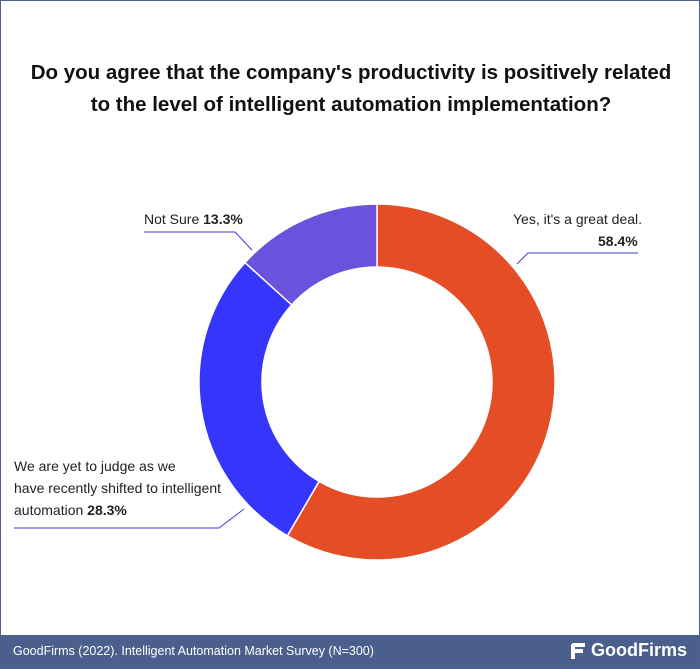 This screenshot has width=700, height=669. I want to click on brand-name: GoodFirms, so click(638, 650).